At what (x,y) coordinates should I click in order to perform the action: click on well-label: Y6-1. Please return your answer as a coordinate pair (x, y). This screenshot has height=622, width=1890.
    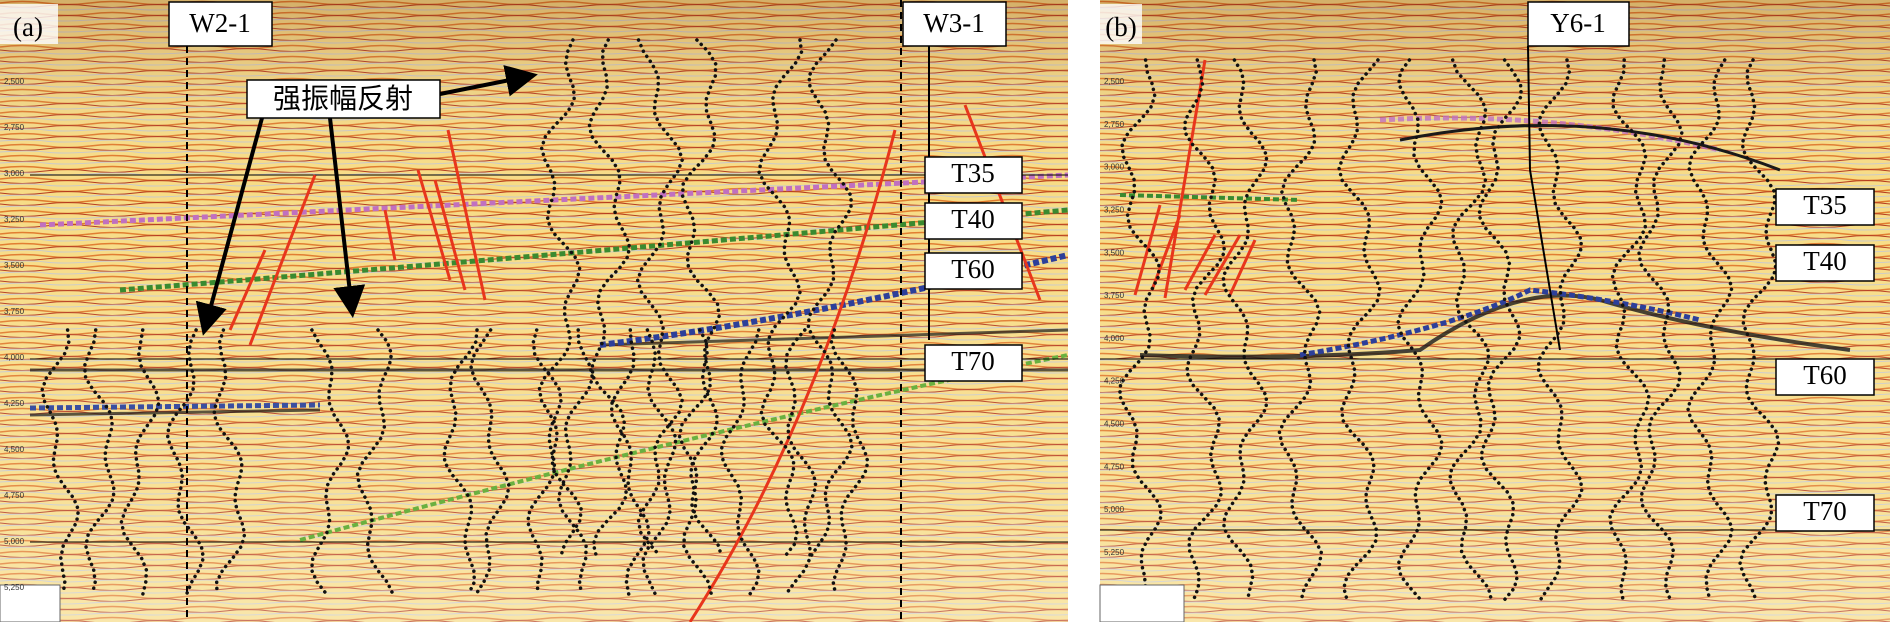
    Looking at the image, I should click on (1578, 23).